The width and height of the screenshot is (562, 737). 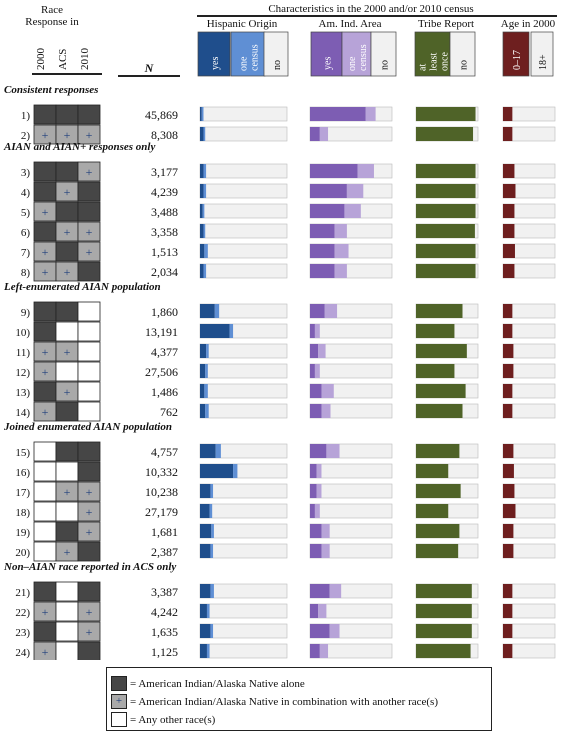 What do you see at coordinates (217, 683) in the screenshot?
I see `legend-alone-label: = American Indian/Alaska Native alone` at bounding box center [217, 683].